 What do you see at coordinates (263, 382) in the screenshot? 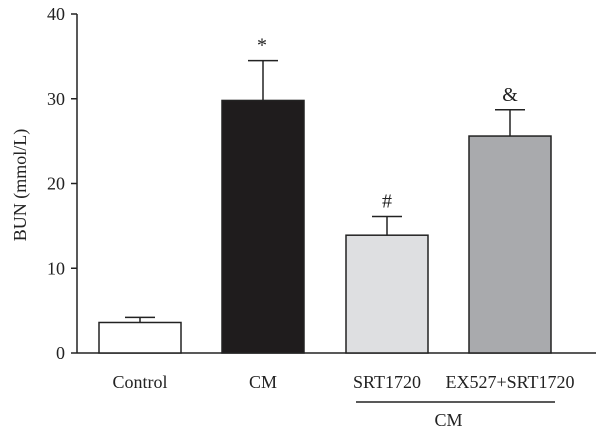
I see `category-label-1: CM` at bounding box center [263, 382].